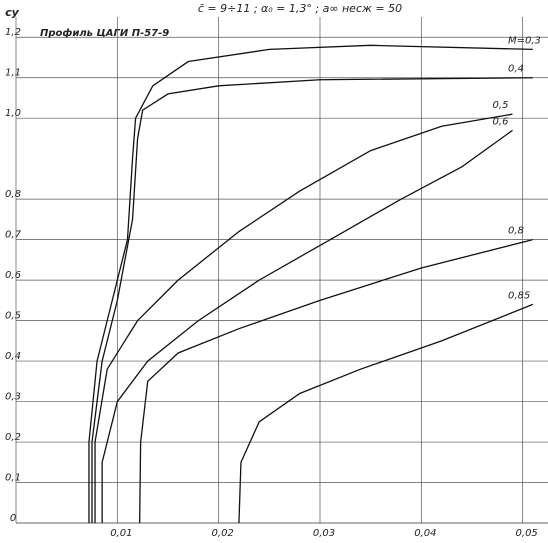  I want to click on y-tick-label: 0,4, so click(13, 356).